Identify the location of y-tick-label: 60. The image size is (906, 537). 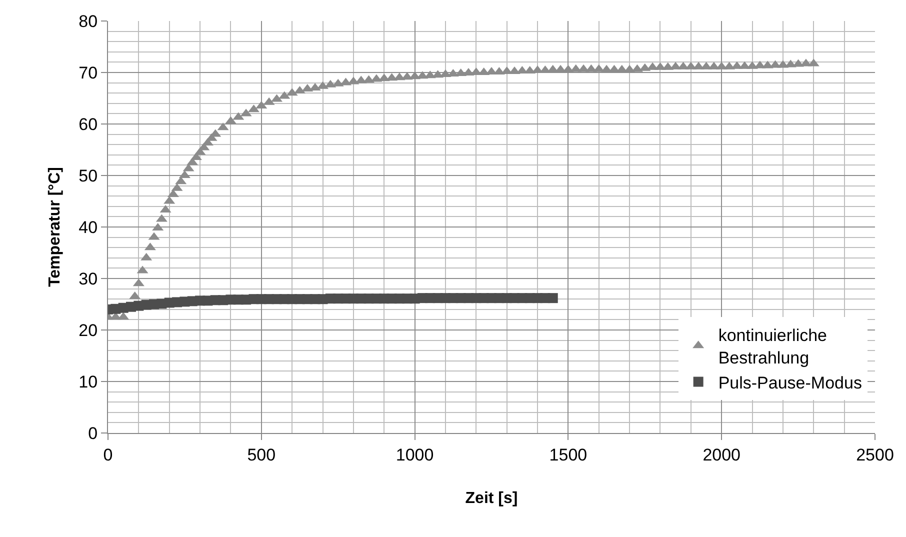
(88, 124).